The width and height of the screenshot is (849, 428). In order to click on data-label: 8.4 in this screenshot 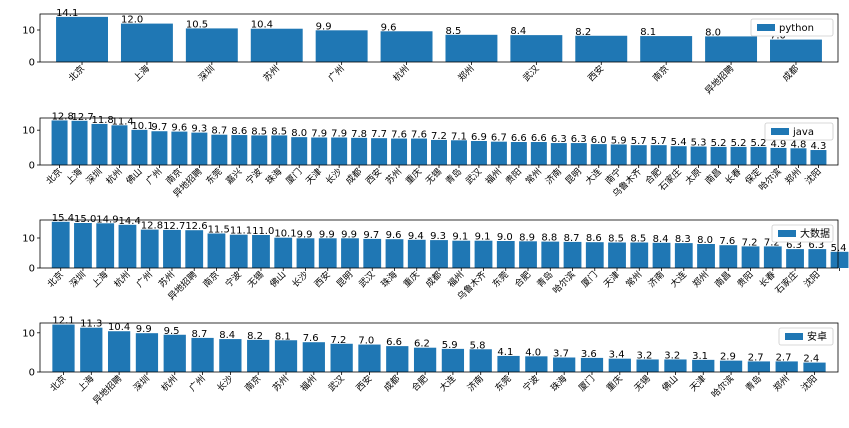, I will do `click(661, 239)`.